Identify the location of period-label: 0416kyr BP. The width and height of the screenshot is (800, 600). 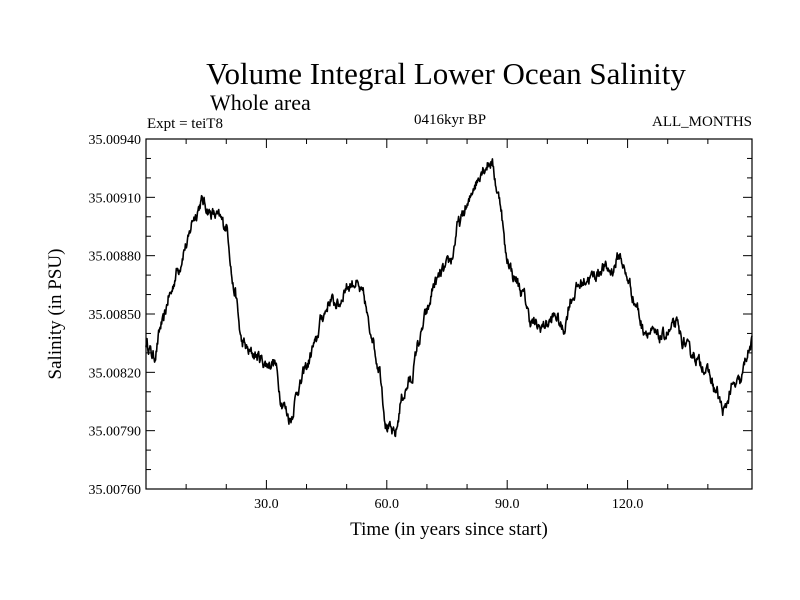
(450, 120).